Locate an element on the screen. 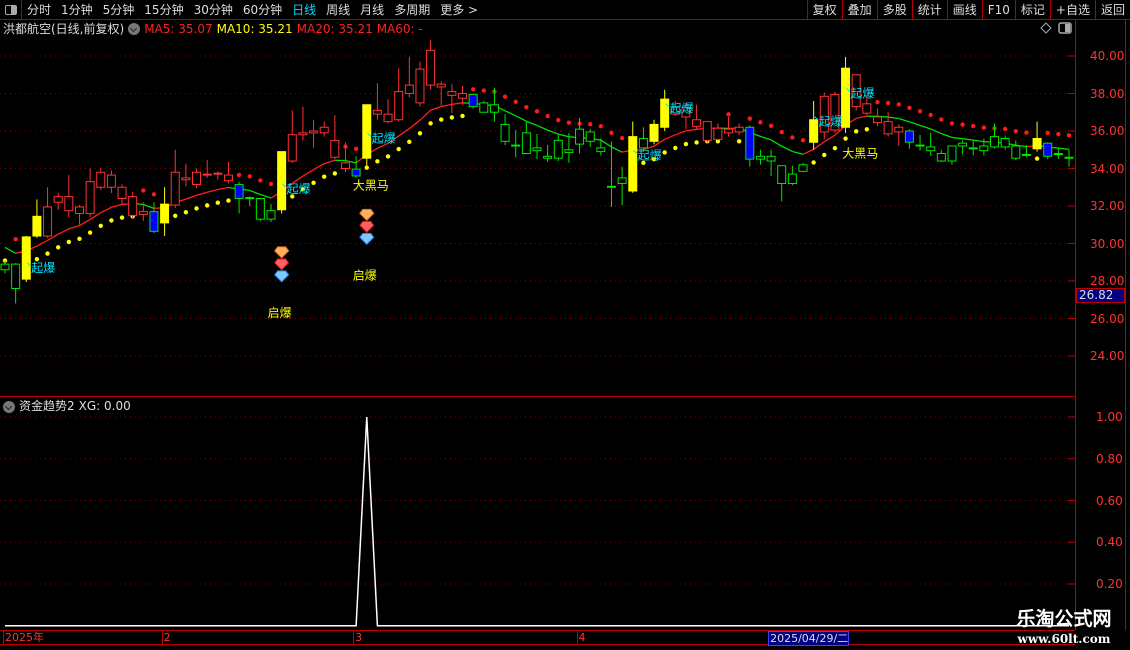 The image size is (1130, 650). ma5-value: MA5: 35.07 is located at coordinates (178, 29).